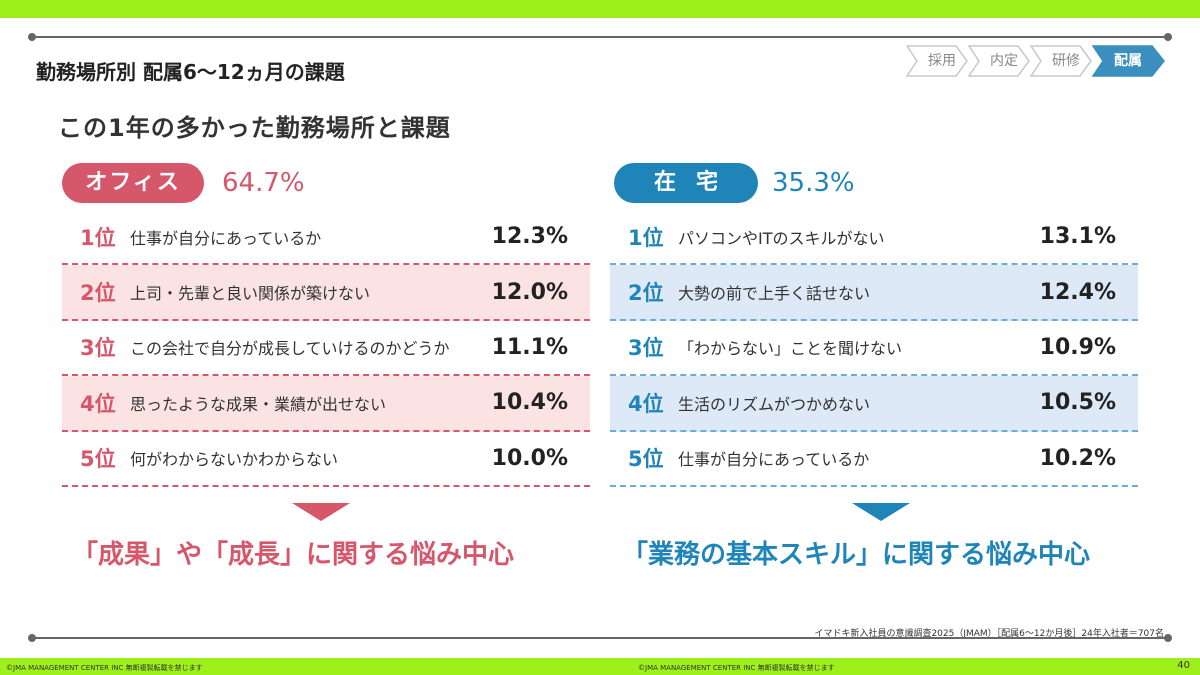  I want to click on step-offer: 内定, so click(999, 61).